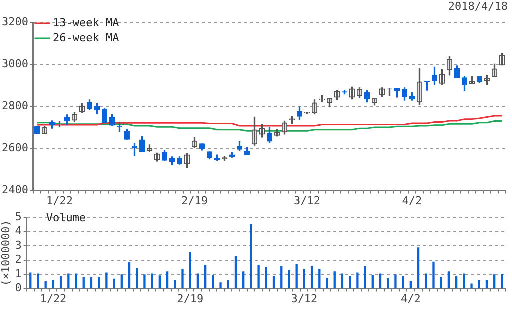  I want to click on y-tick-label: 3000, so click(15, 64).